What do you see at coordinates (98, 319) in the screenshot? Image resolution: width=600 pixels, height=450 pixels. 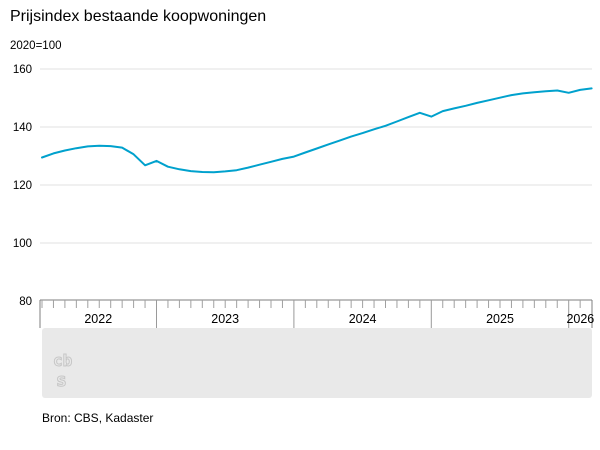 I see `year-label: 2022` at bounding box center [98, 319].